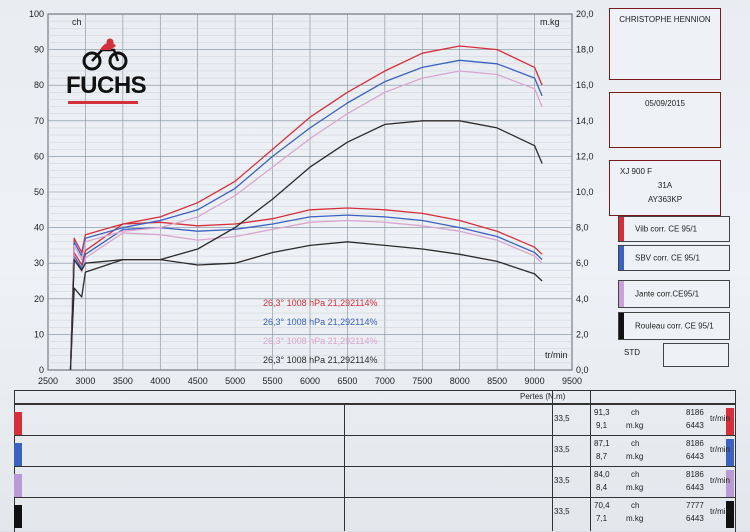 This screenshot has height=532, width=750. Describe the element at coordinates (36, 14) in the screenshot. I see `y-left-tick-label: 100` at that location.